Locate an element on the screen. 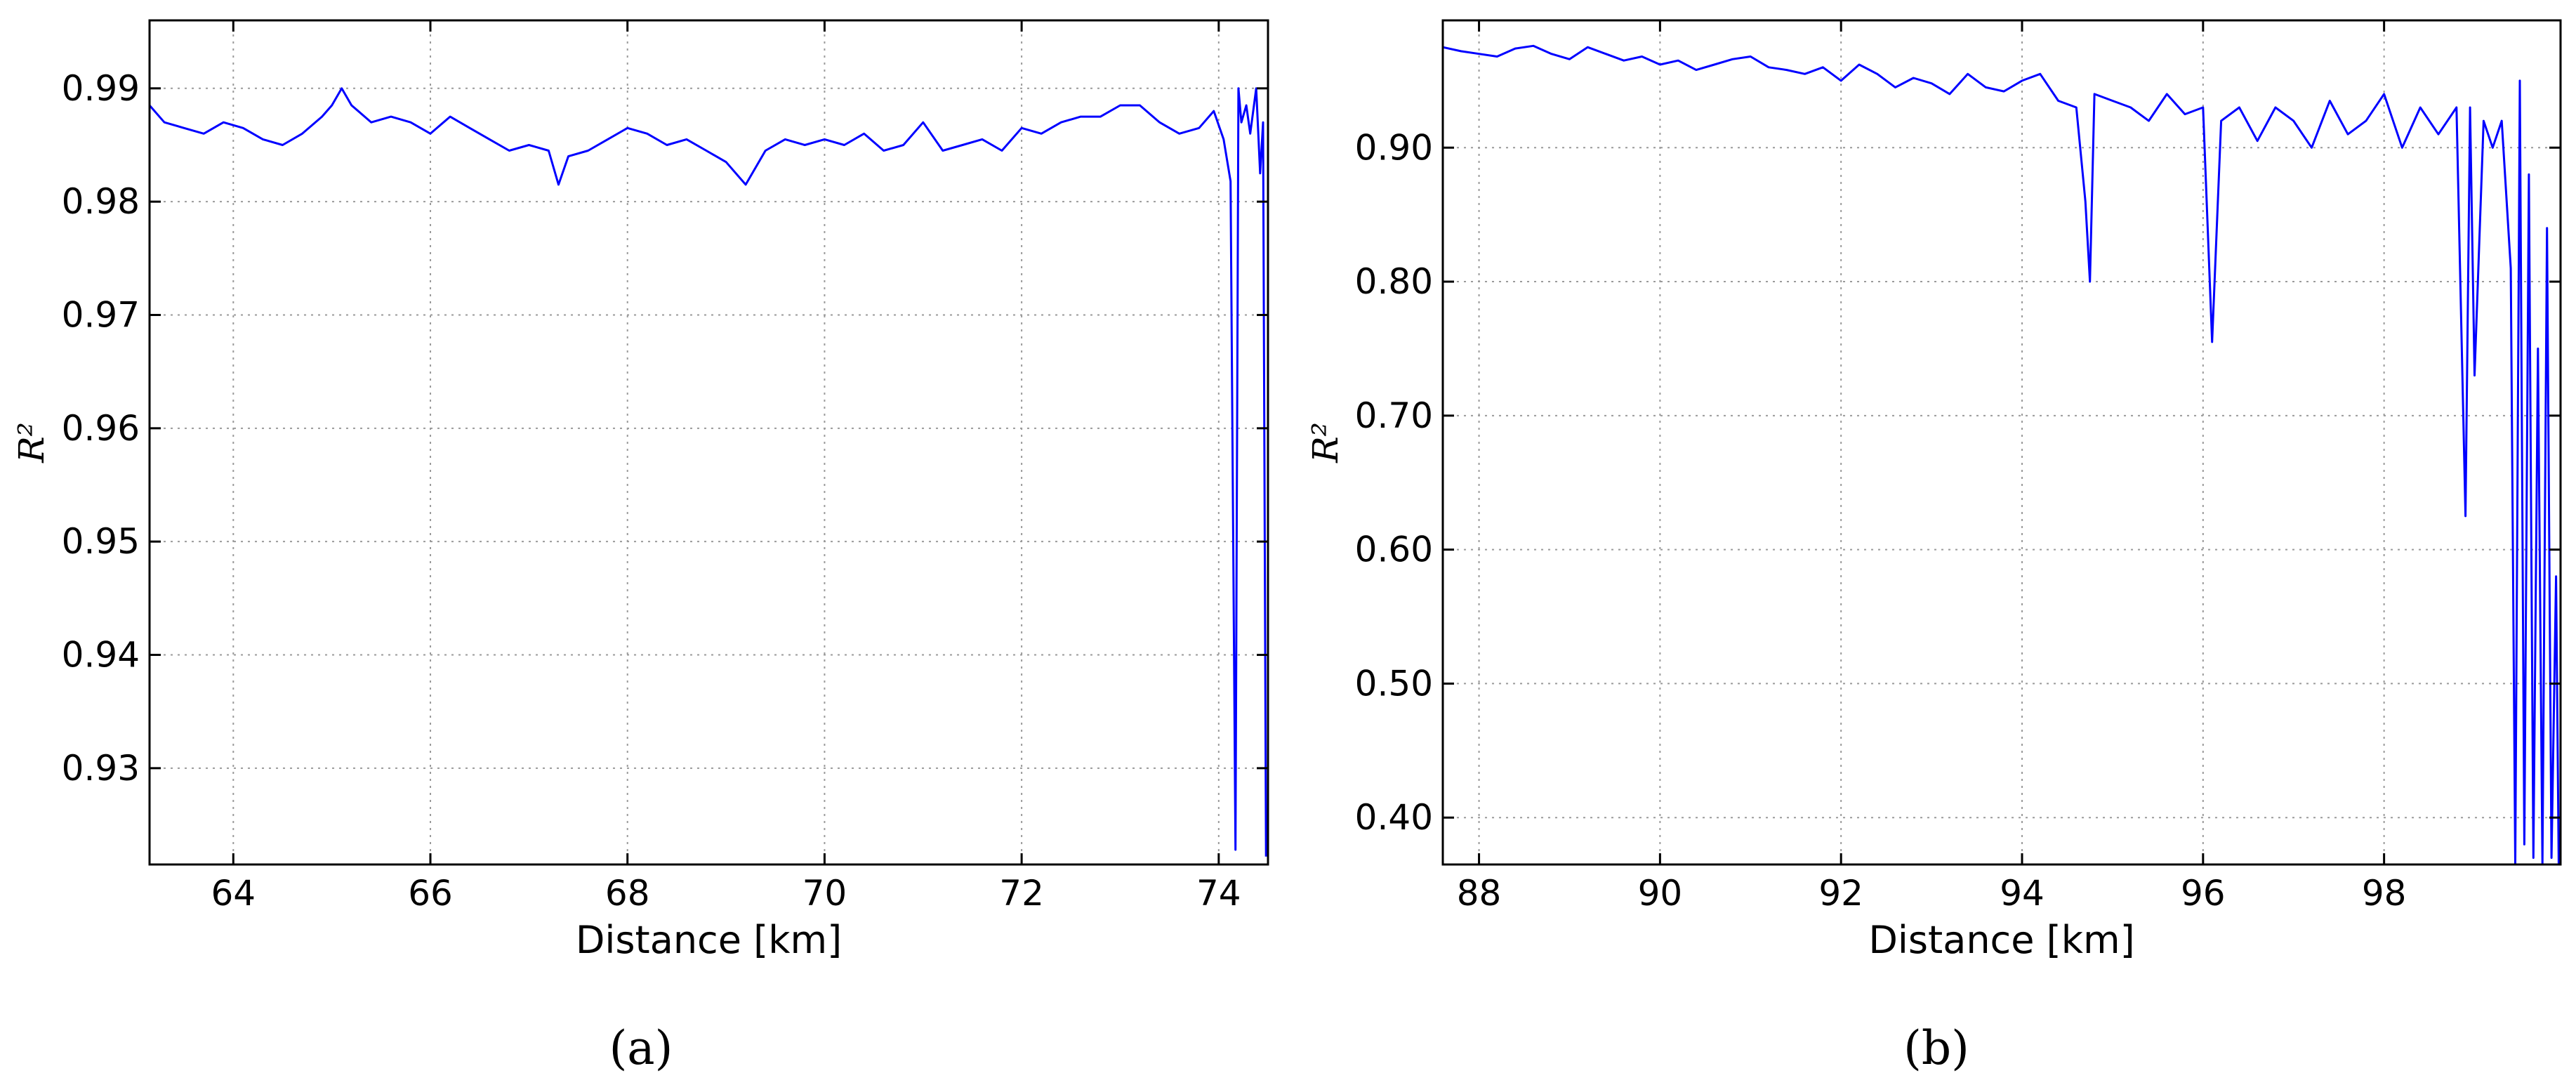  y-tick-label: 0.94 is located at coordinates (101, 655).